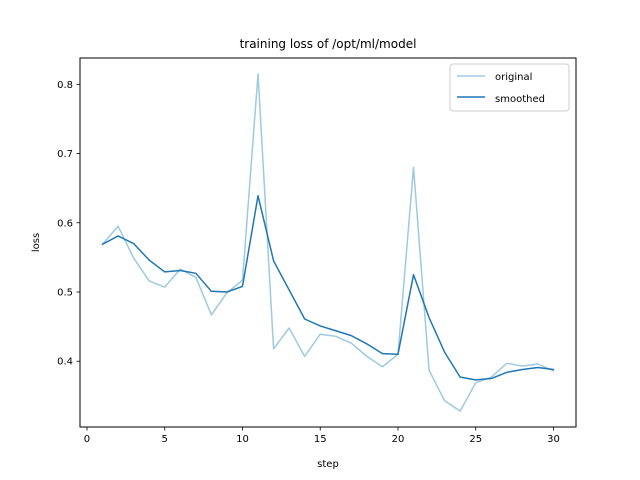 This screenshot has width=640, height=480. What do you see at coordinates (165, 439) in the screenshot?
I see `x-tick-label: 5` at bounding box center [165, 439].